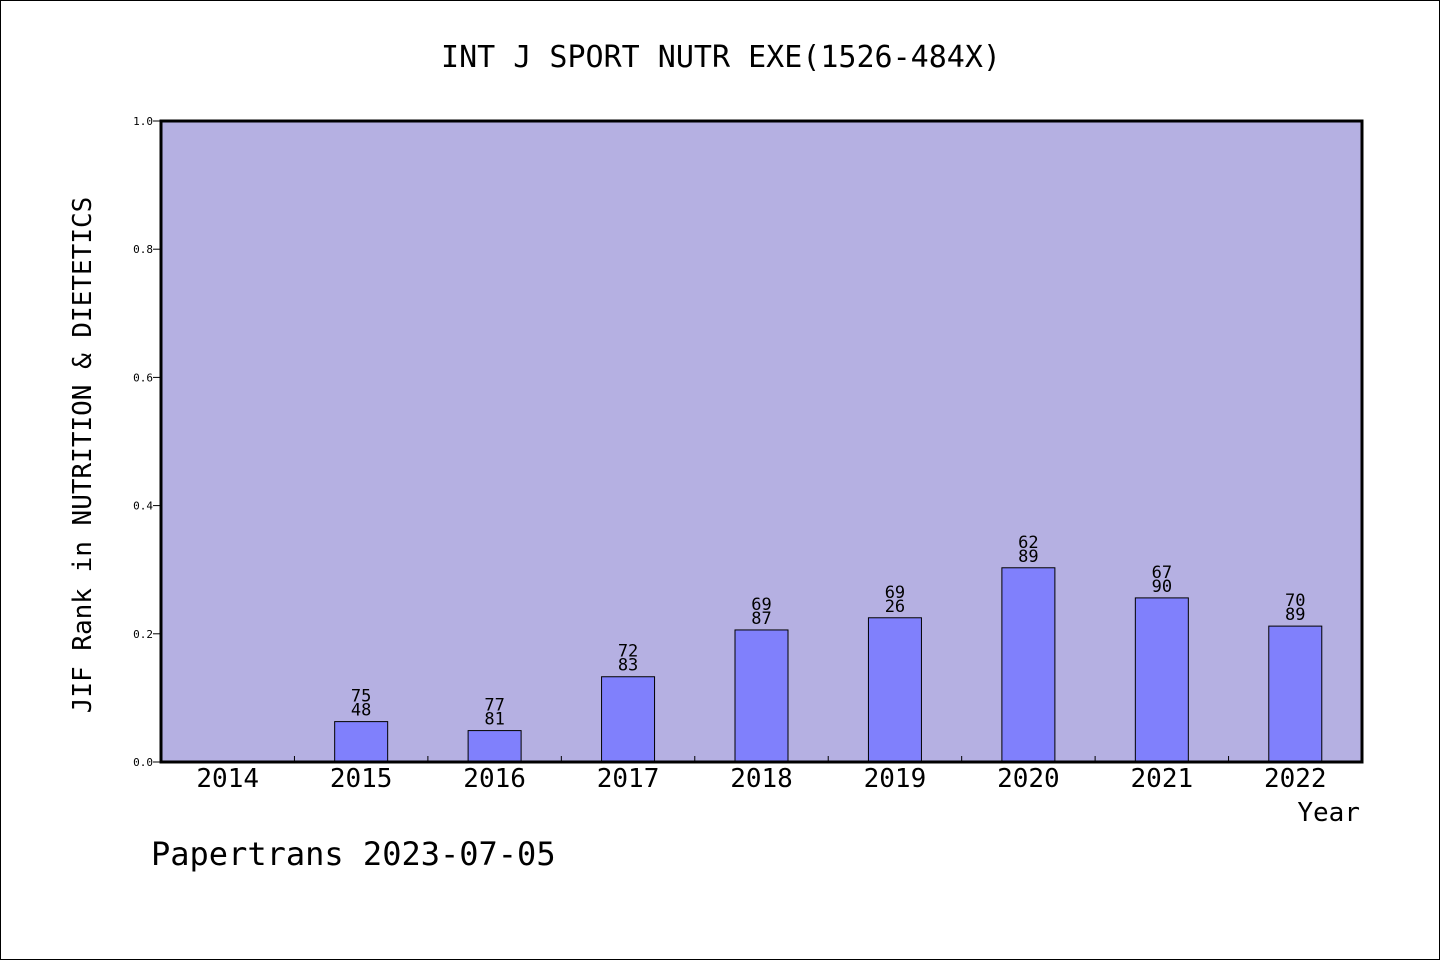  What do you see at coordinates (1028, 665) in the screenshot?
I see `bar-2020` at bounding box center [1028, 665].